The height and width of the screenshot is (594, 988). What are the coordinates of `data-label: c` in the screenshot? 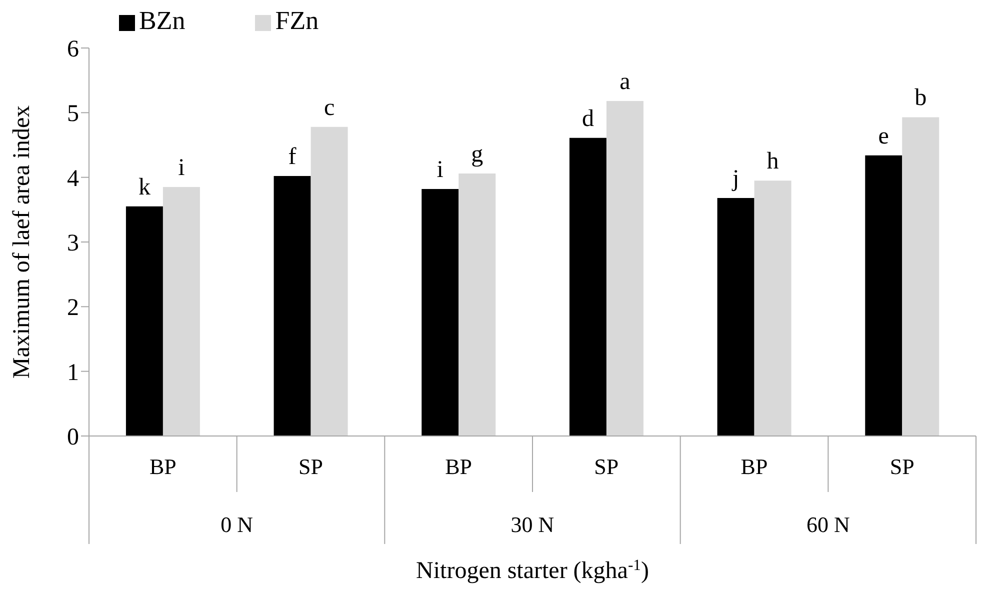 It's located at (329, 107).